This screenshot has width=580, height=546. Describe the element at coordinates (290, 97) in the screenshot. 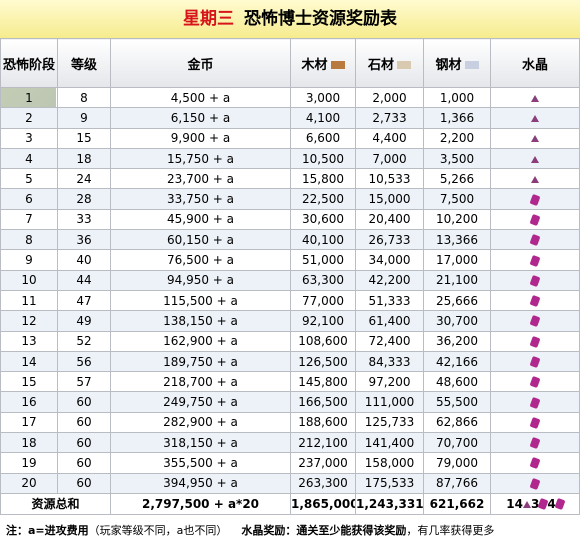

I see `table-row: 1 8 4,500 + a 3,000 2,000 1,000` at that location.